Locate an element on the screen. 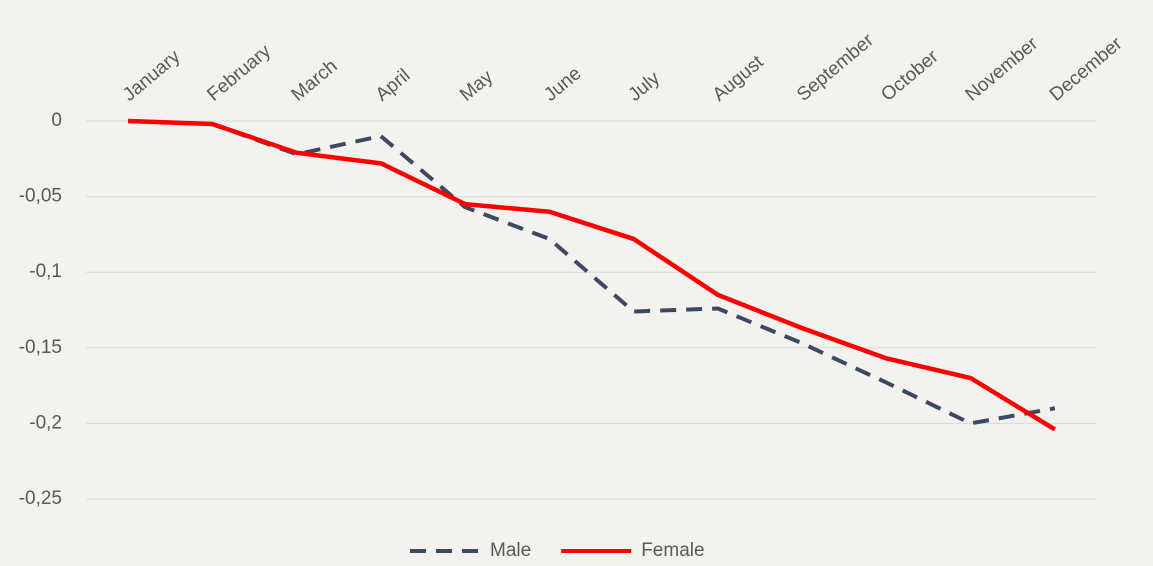 The width and height of the screenshot is (1153, 566). x-tick-label: September is located at coordinates (835, 67).